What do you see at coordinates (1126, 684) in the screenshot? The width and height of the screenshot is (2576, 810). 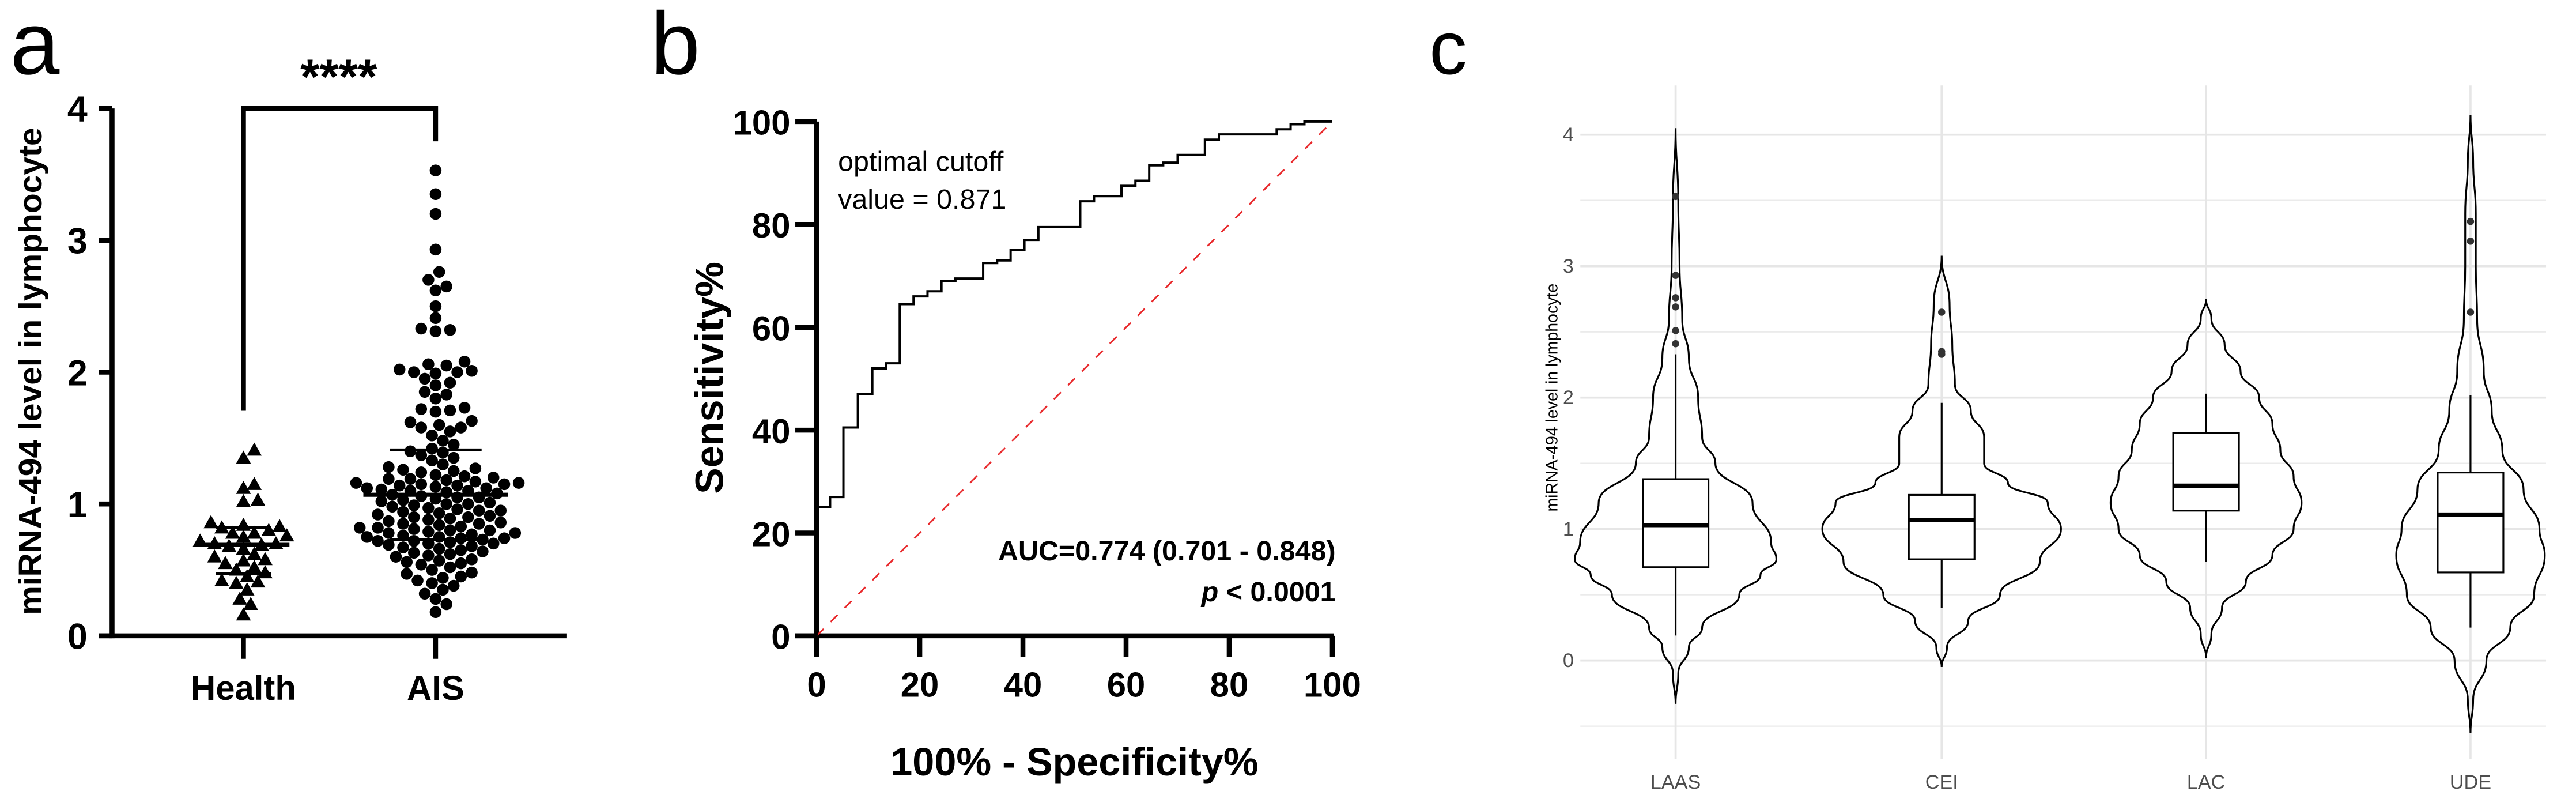 I see `x-tick-label-b: 60` at bounding box center [1126, 684].